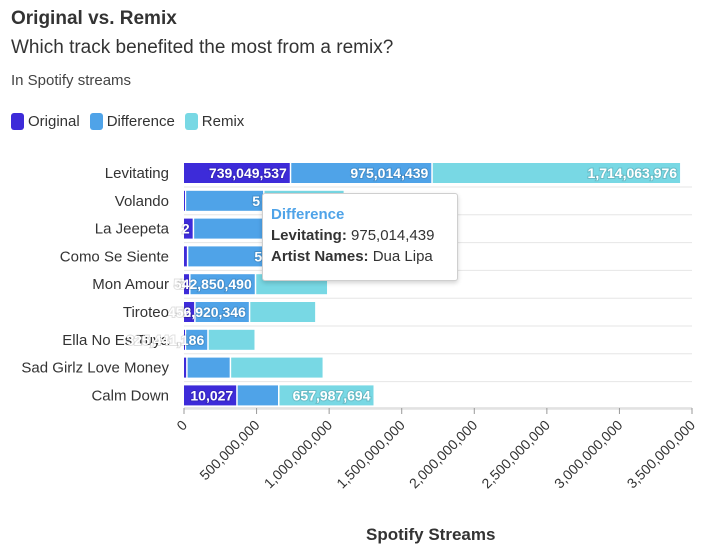  I want to click on legend-swatch-original, so click(17, 121).